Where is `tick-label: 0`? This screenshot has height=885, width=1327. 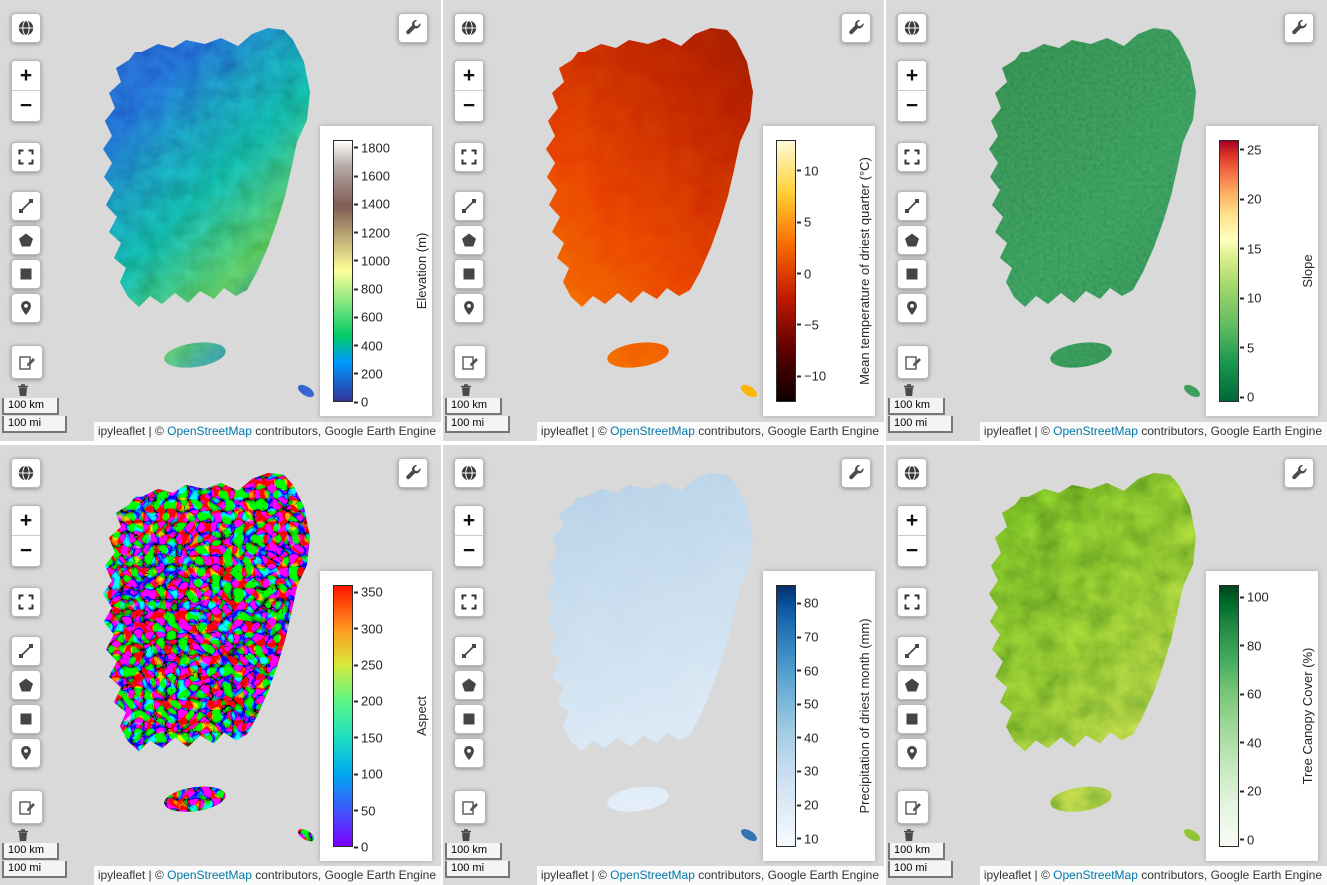 tick-label: 0 is located at coordinates (365, 847).